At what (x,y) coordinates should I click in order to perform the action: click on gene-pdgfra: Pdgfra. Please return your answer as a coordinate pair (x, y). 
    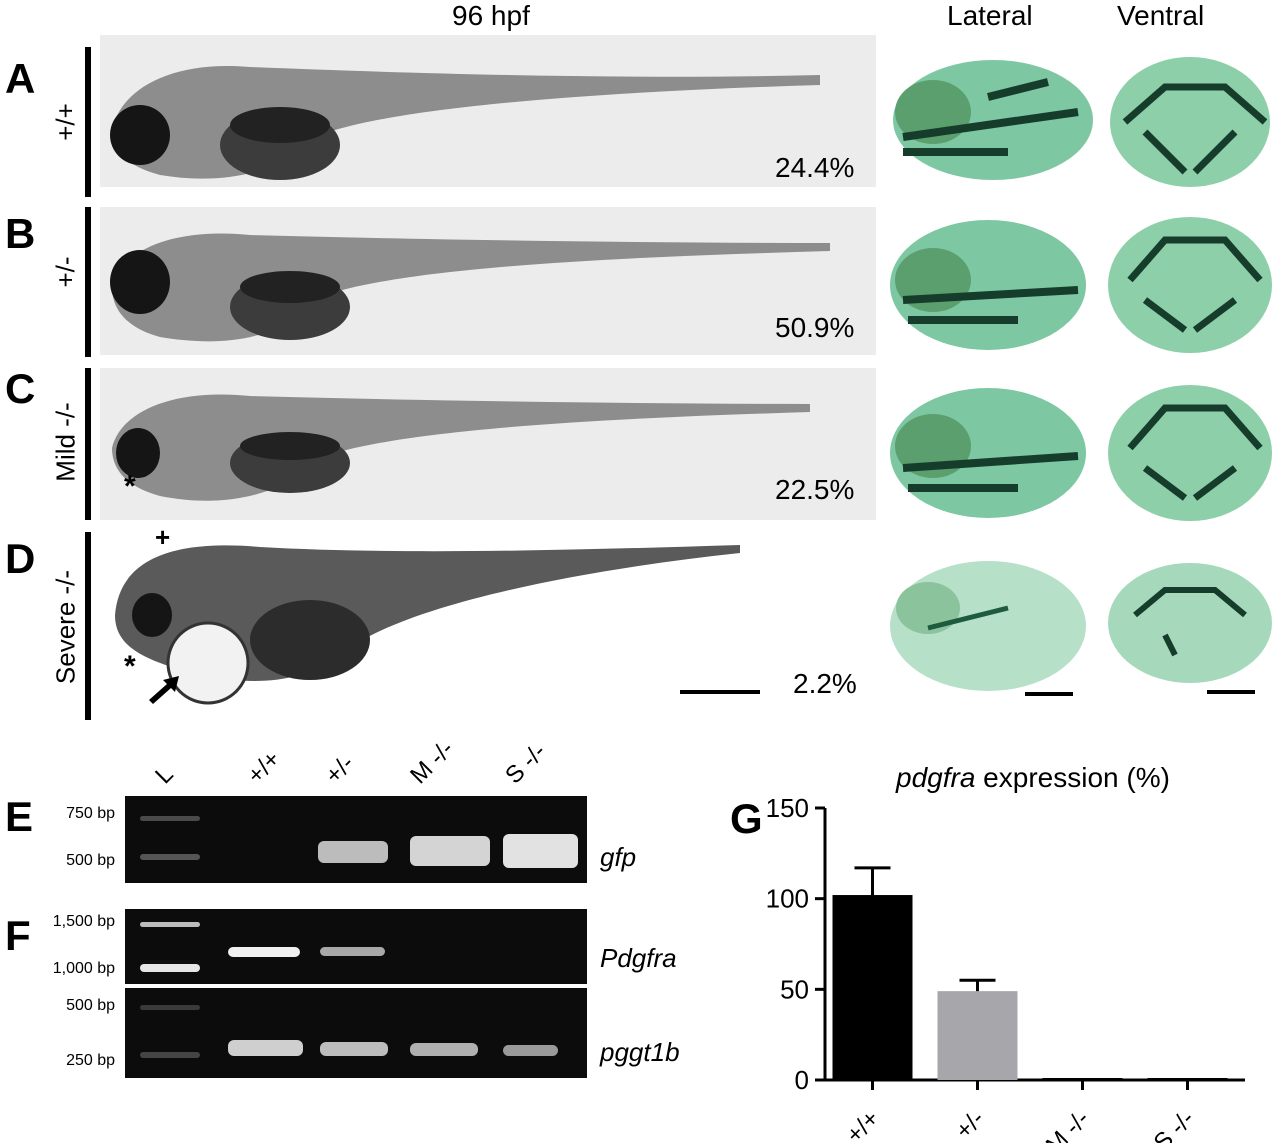
    Looking at the image, I should click on (638, 958).